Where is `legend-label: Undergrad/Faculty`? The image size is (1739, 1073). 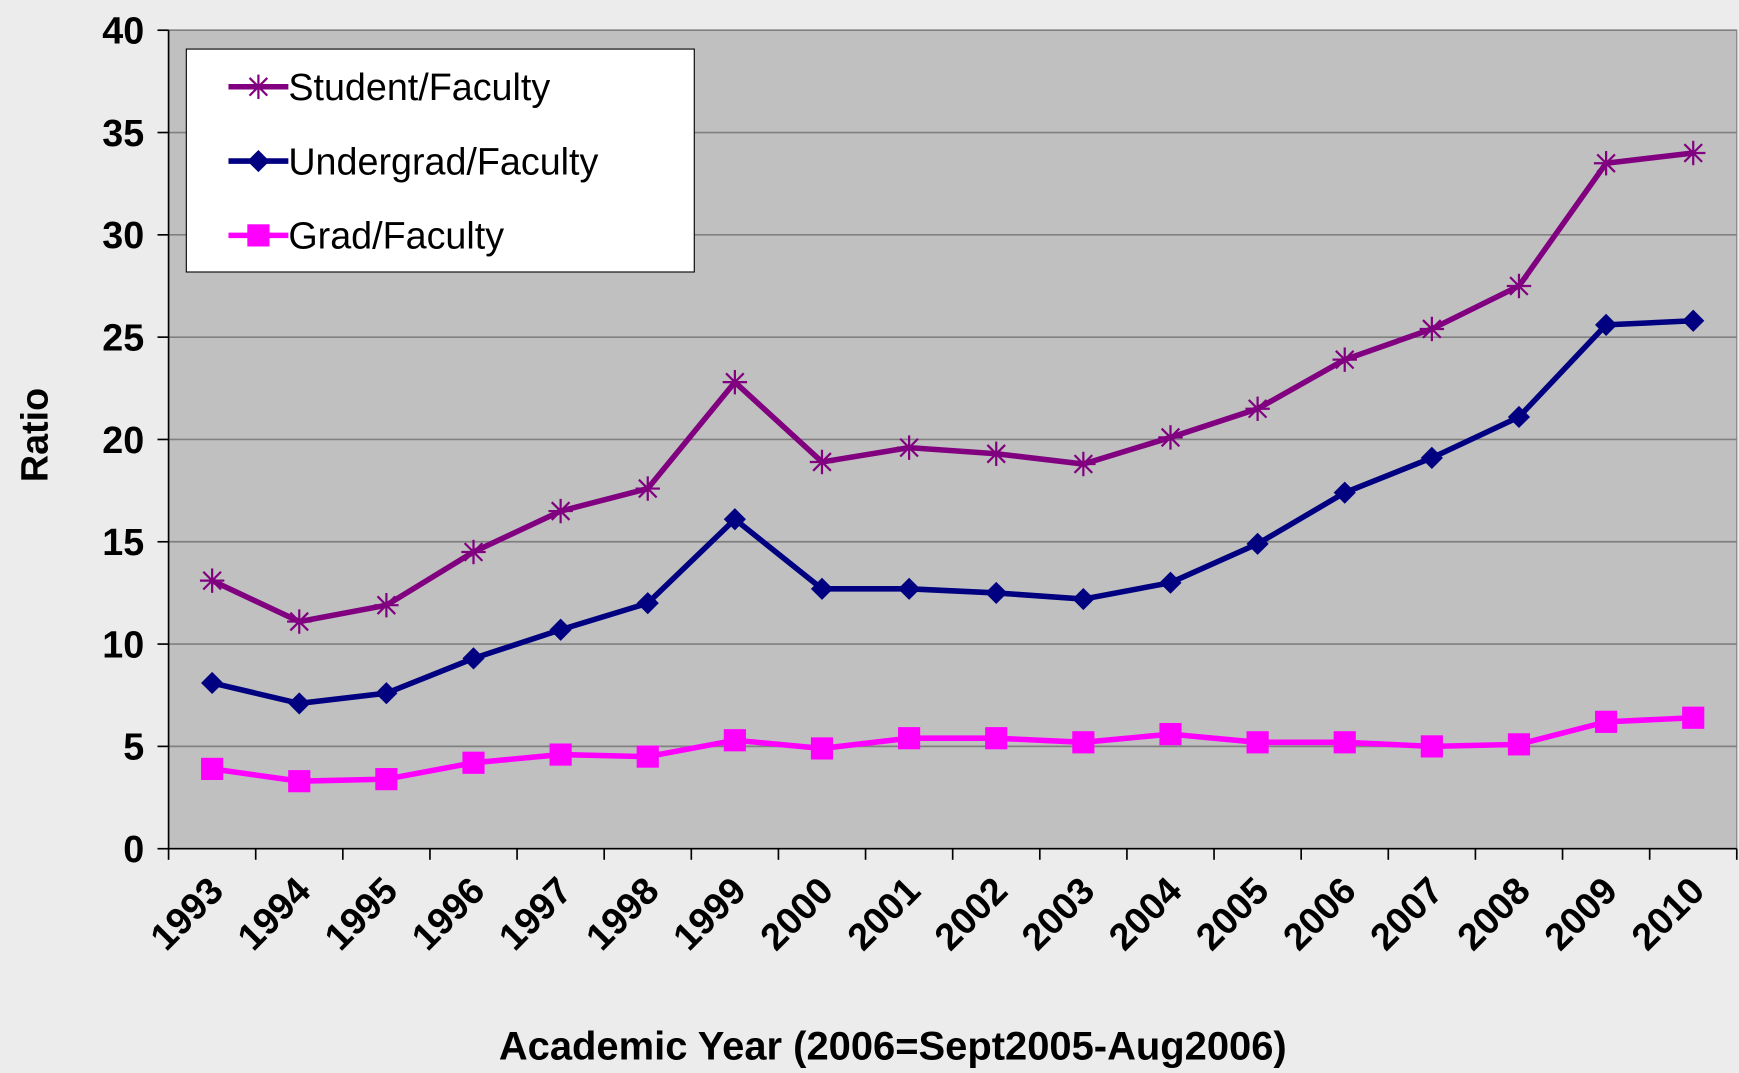 legend-label: Undergrad/Faculty is located at coordinates (443, 161).